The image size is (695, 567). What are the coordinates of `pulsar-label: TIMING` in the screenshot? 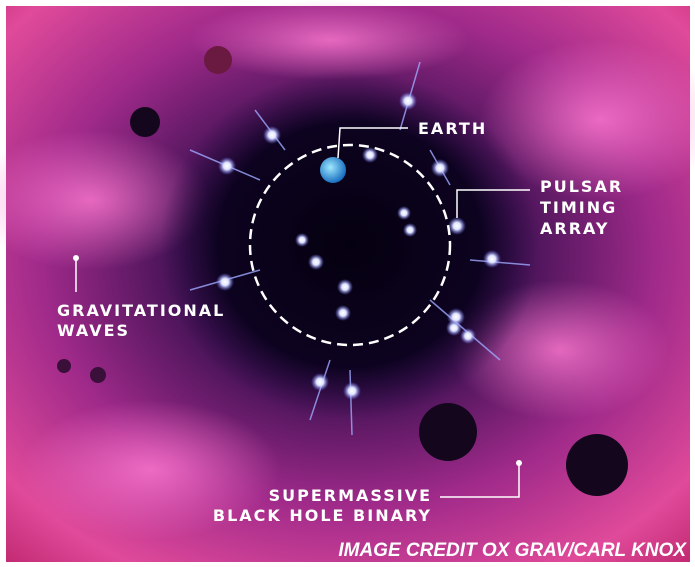 It's located at (578, 207).